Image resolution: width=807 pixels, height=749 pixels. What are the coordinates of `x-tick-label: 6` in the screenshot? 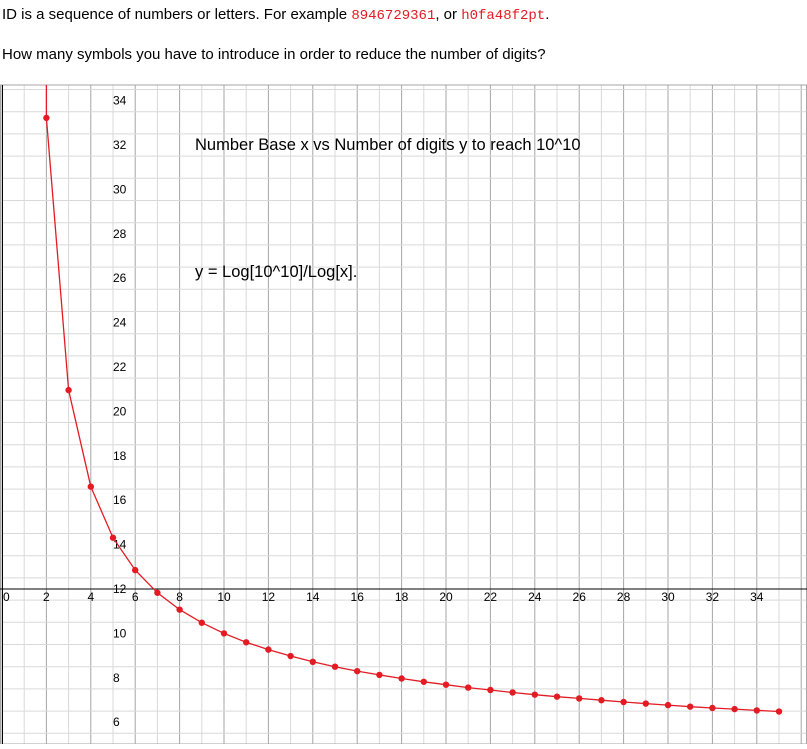 It's located at (135, 597).